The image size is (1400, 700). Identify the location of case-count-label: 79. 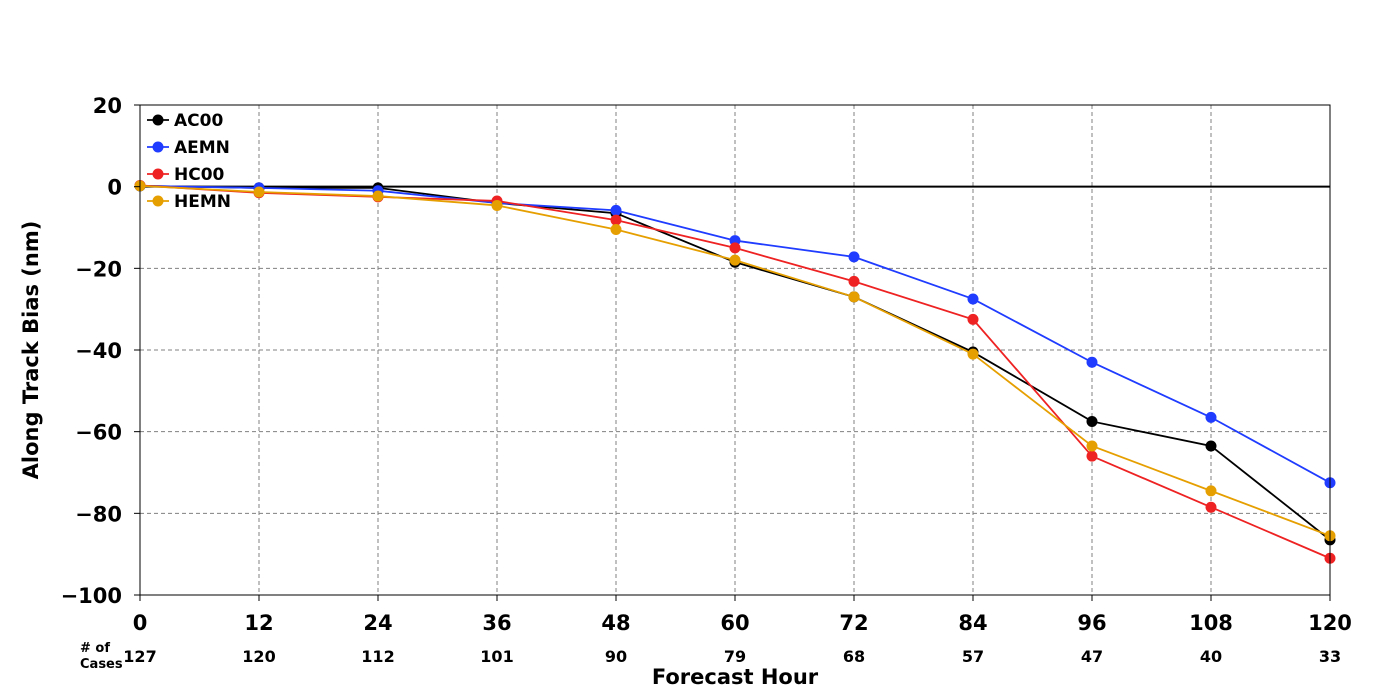
(735, 656).